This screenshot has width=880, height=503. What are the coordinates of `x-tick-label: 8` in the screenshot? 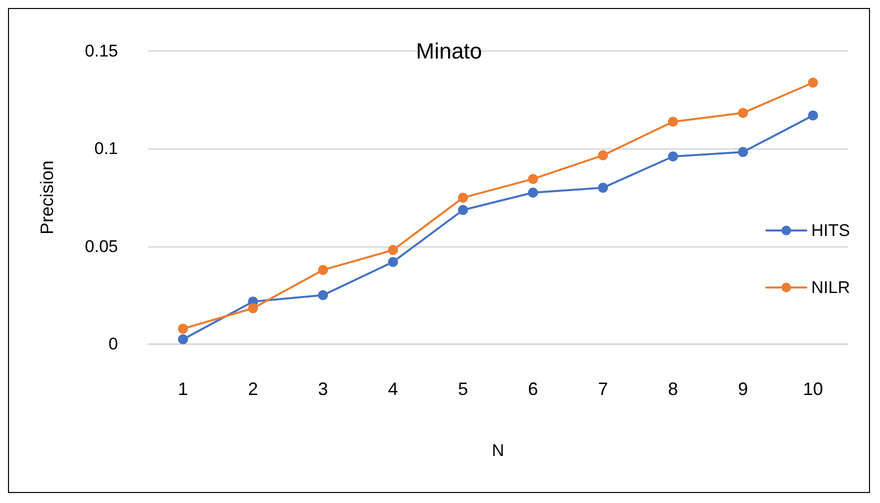 It's located at (673, 389).